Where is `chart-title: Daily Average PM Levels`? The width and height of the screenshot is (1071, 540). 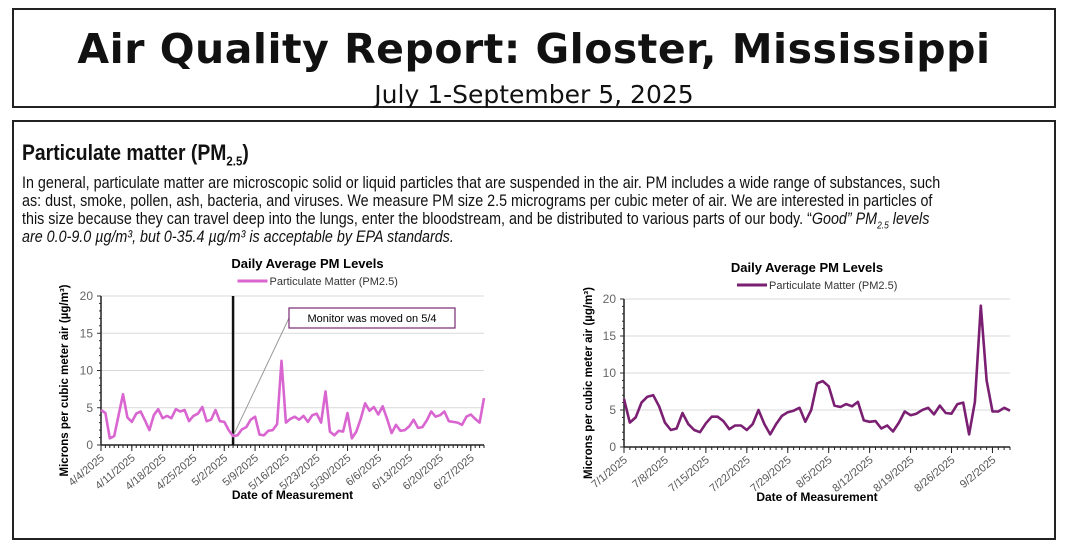
chart-title: Daily Average PM Levels is located at coordinates (807, 267).